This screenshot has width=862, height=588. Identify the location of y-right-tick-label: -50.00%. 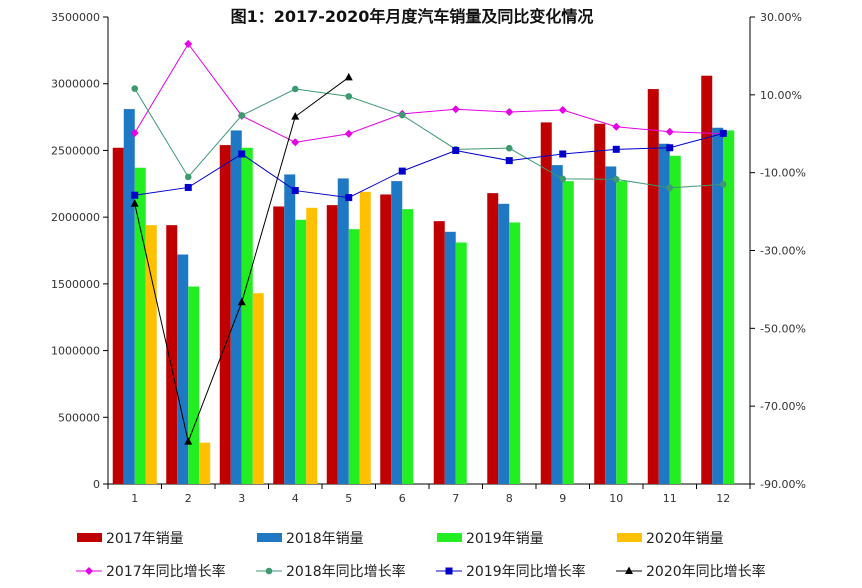
(783, 328).